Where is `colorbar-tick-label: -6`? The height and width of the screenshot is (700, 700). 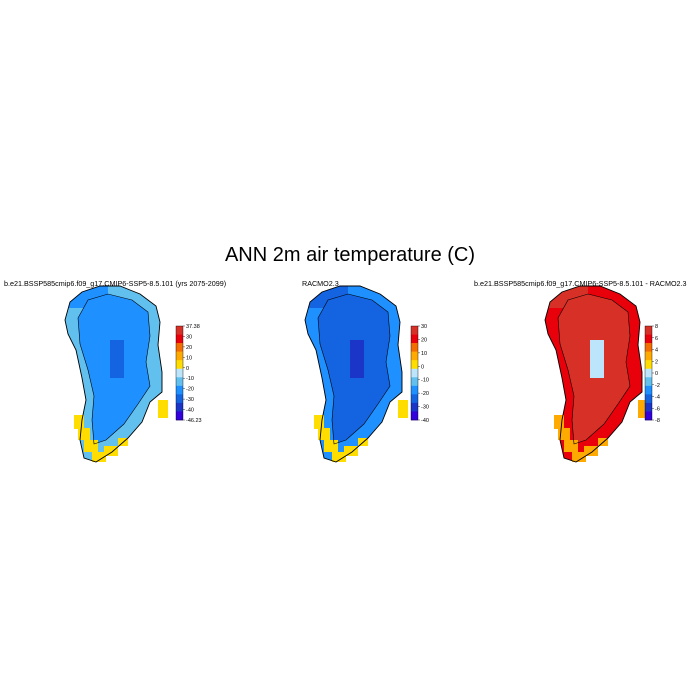
colorbar-tick-label: -6 is located at coordinates (657, 409).